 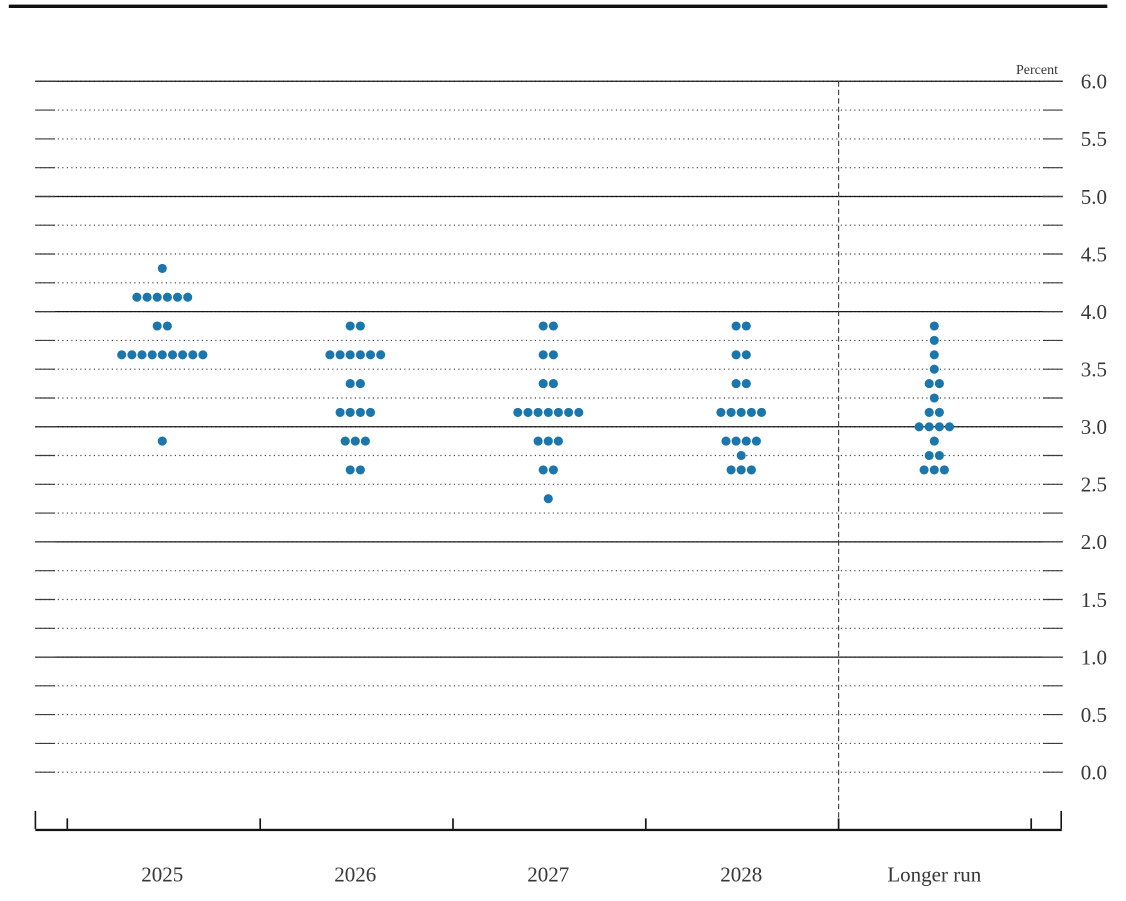 What do you see at coordinates (1094, 82) in the screenshot?
I see `svg-text: 6.0` at bounding box center [1094, 82].